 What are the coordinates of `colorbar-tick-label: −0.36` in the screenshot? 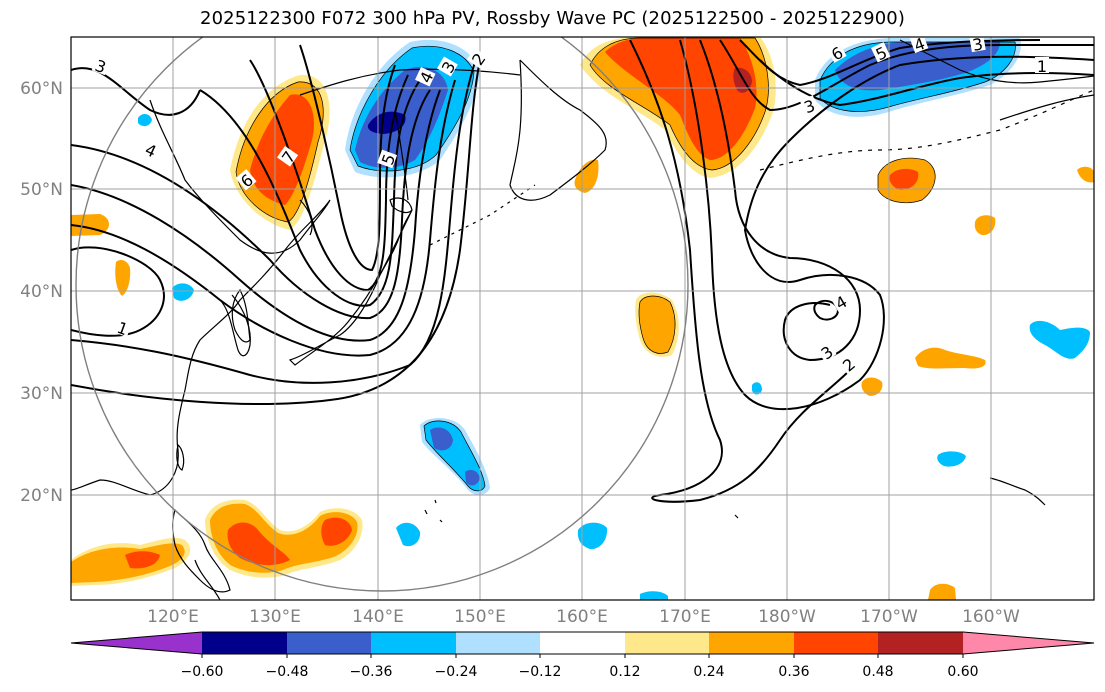 It's located at (371, 672).